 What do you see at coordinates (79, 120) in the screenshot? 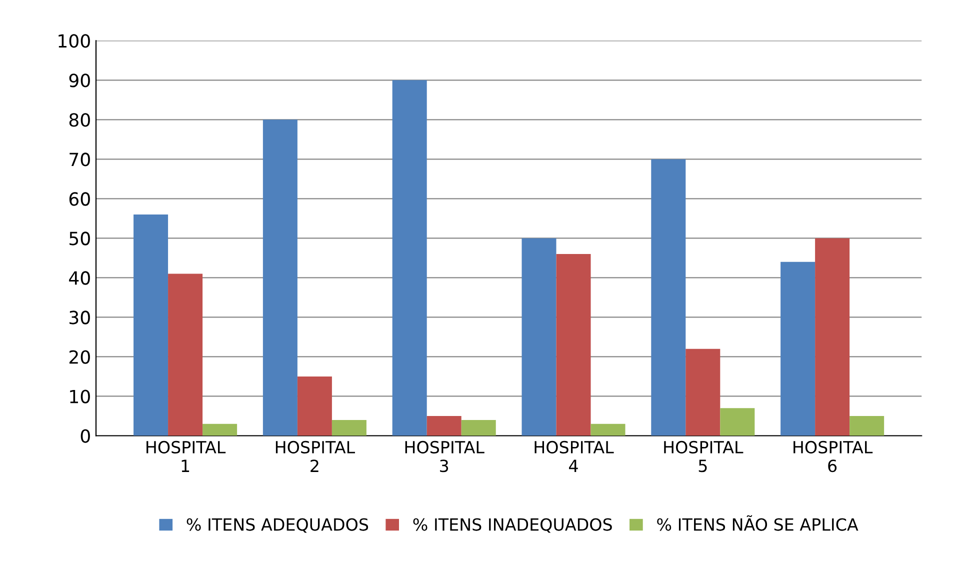
I see `y-tick-label: 80` at bounding box center [79, 120].